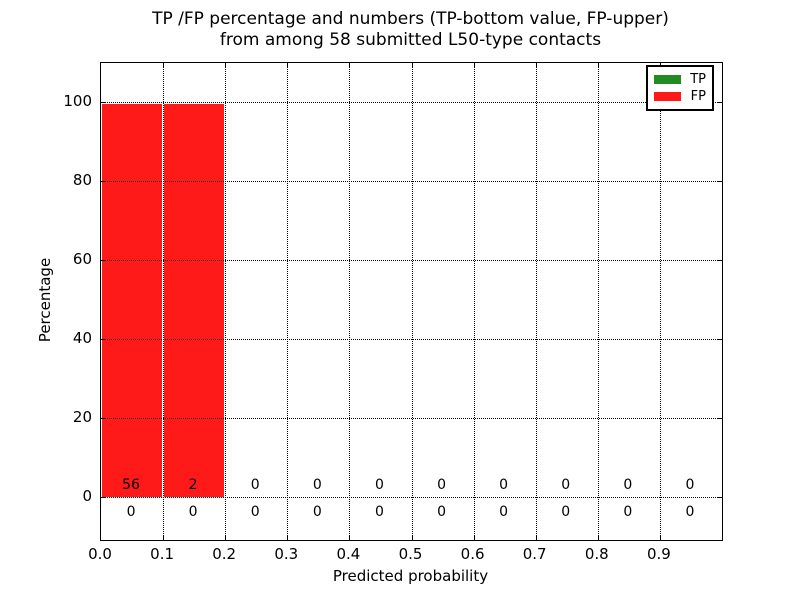 The image size is (800, 600). What do you see at coordinates (534, 554) in the screenshot?
I see `x-tick-label: 0.7` at bounding box center [534, 554].